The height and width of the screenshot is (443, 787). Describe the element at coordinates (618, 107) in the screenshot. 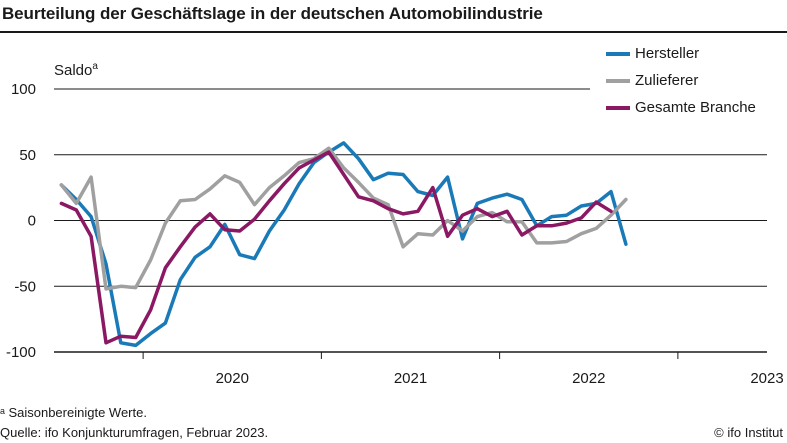

I see `legend-swatch-gesamte-branche` at that location.